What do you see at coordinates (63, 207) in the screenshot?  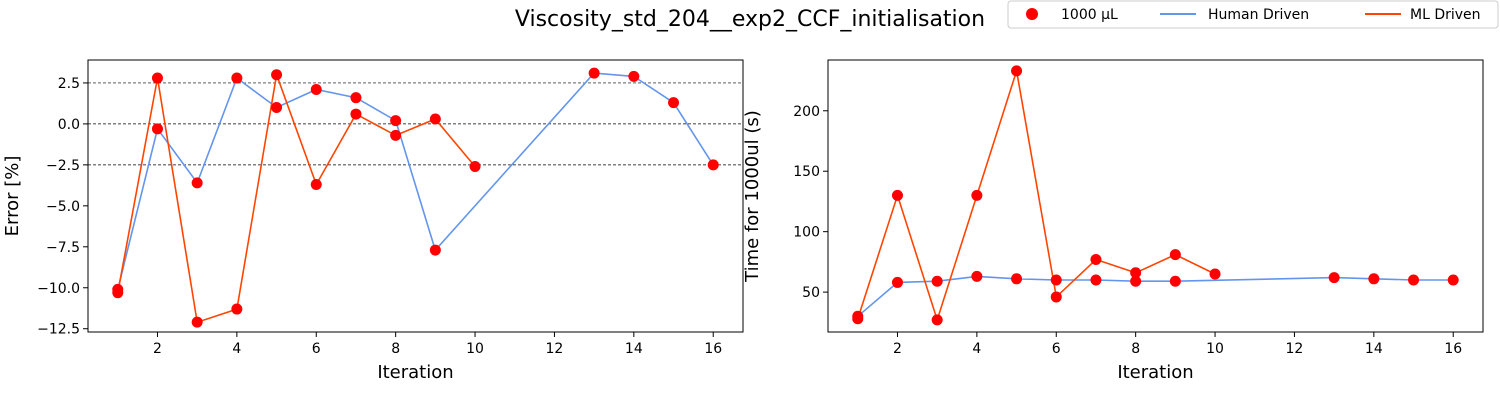 I see `y-tick-label: −5.0` at bounding box center [63, 207].